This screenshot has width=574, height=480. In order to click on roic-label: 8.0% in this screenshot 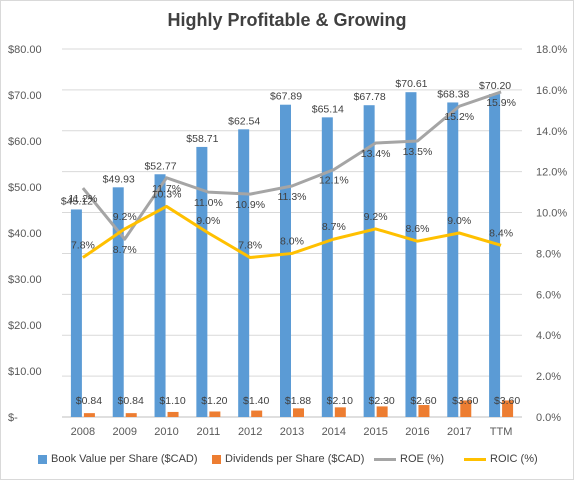, I will do `click(292, 241)`.